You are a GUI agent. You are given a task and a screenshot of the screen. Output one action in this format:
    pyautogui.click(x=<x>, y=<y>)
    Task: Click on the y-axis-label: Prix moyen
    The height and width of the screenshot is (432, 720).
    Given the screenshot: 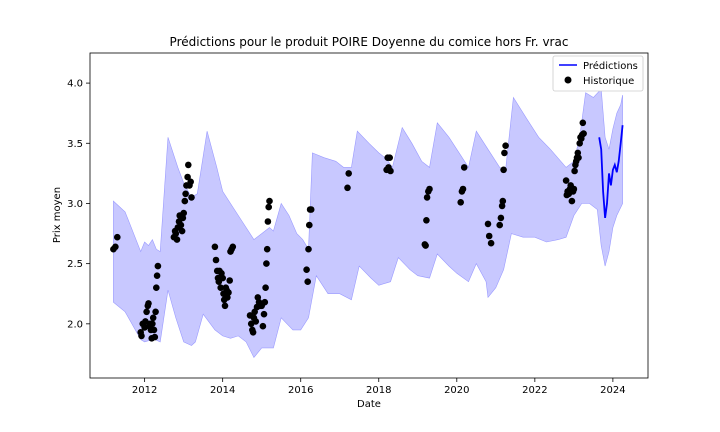 What is the action you would take?
    pyautogui.click(x=57, y=215)
    